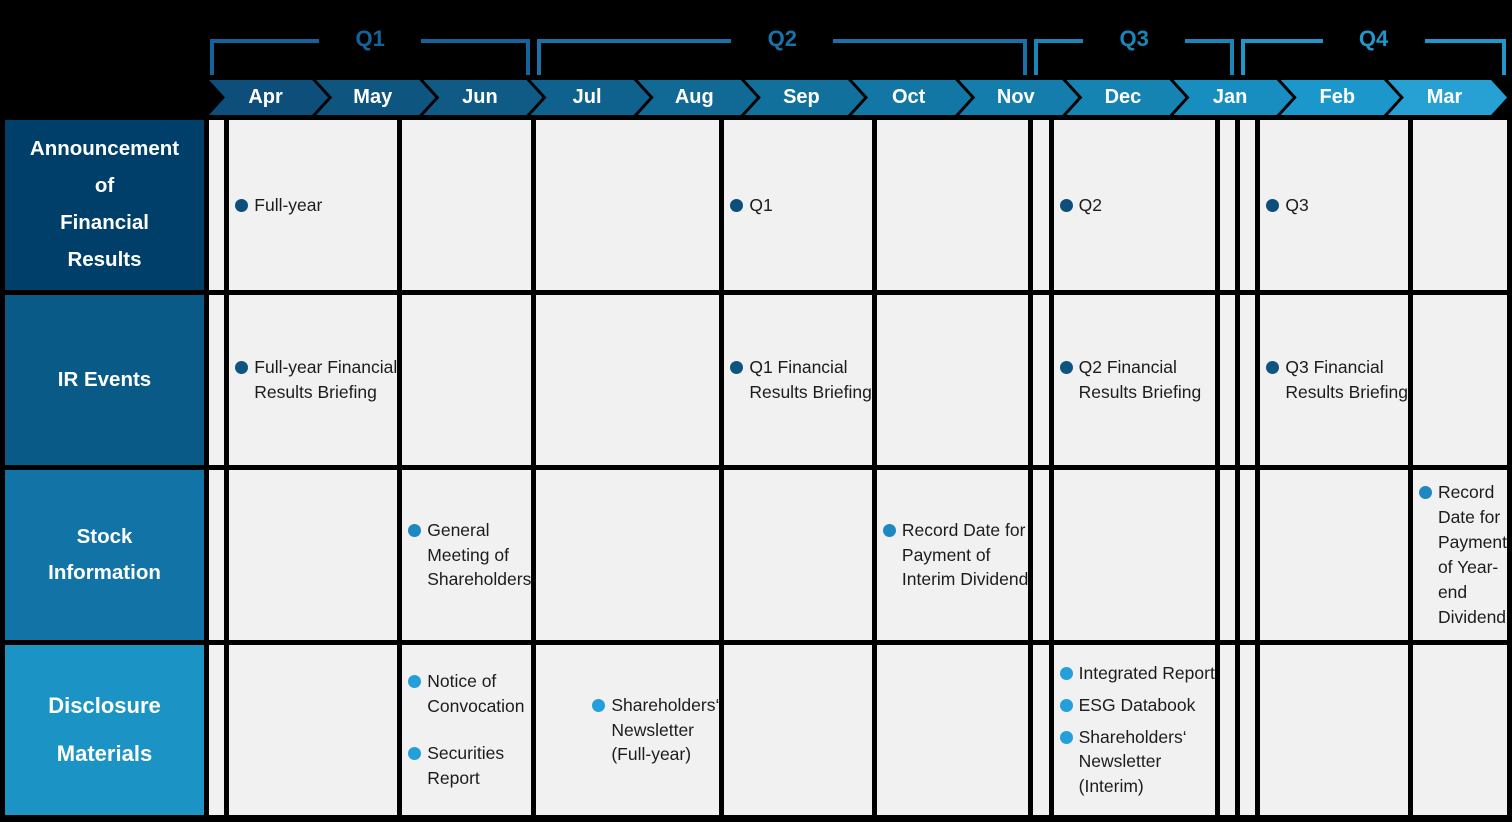  I want to click on event-item: Full-year, so click(278, 205).